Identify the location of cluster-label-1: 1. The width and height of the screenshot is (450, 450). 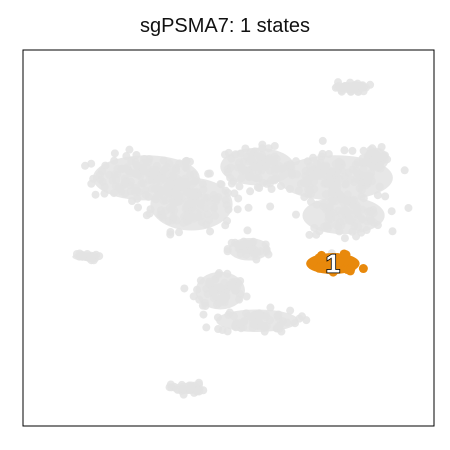
(333, 264).